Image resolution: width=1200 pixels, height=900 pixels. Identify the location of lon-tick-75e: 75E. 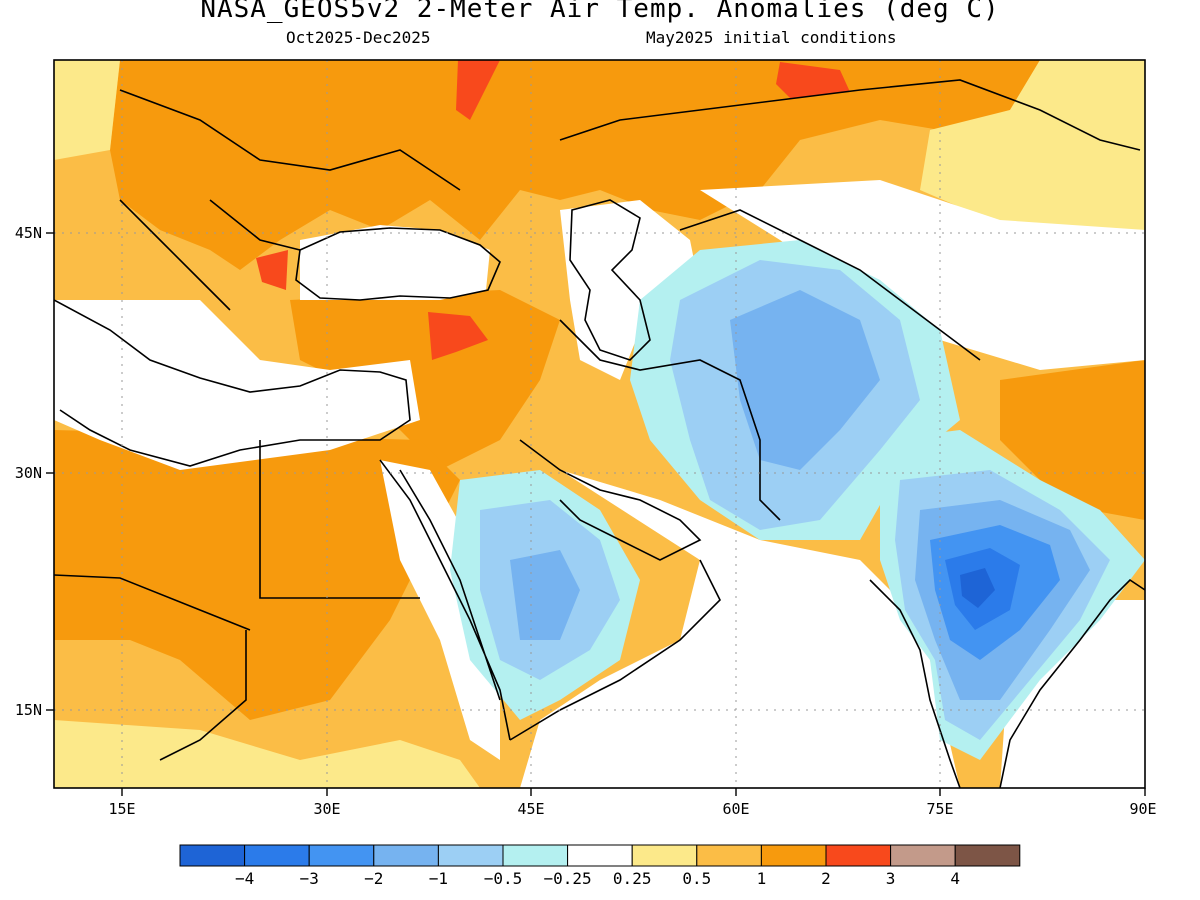
(939, 809).